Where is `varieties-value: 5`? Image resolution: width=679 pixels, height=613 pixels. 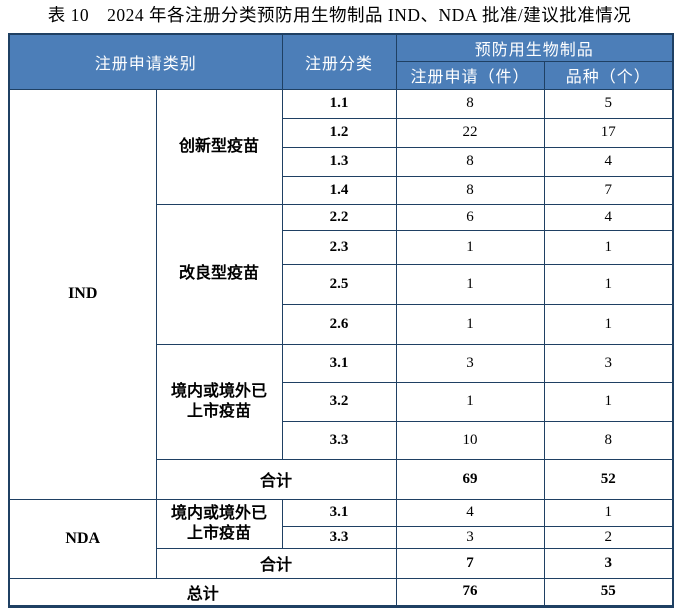 varieties-value: 5 is located at coordinates (608, 103).